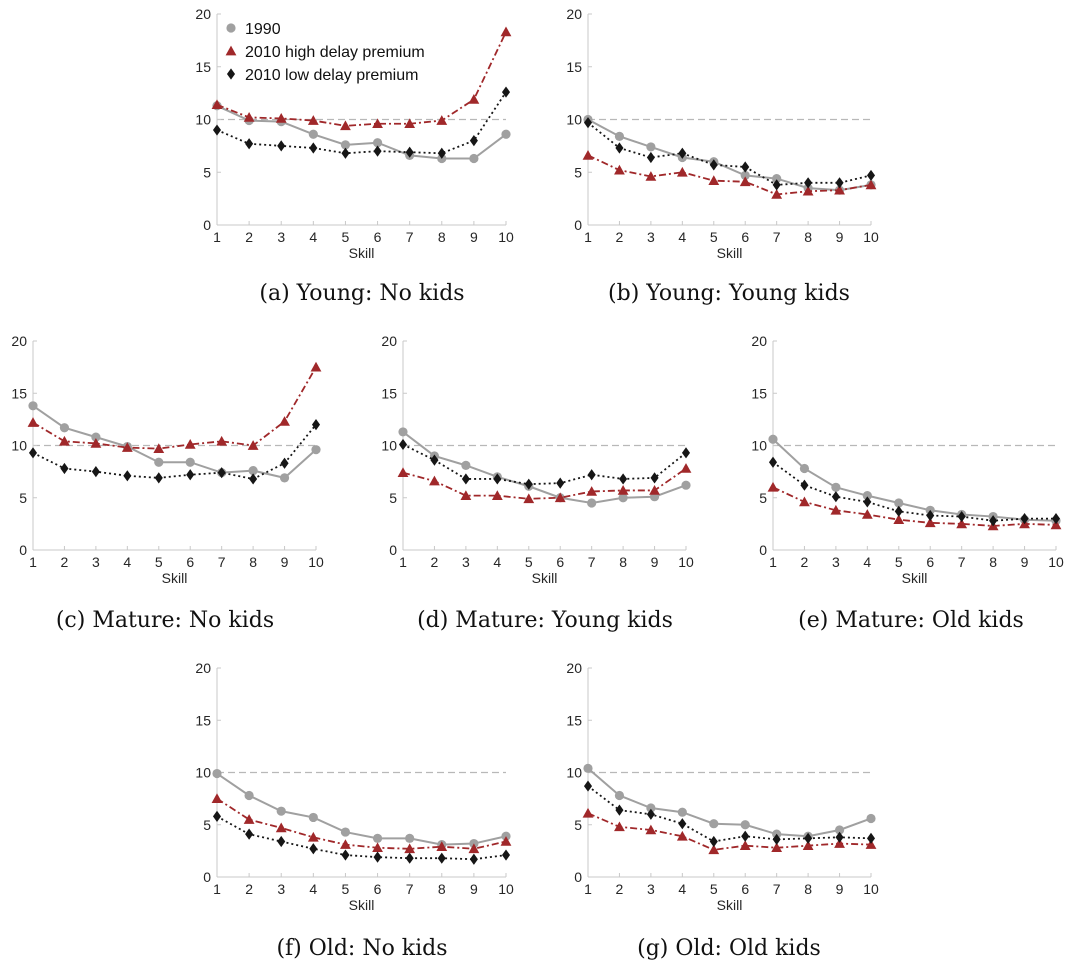 This screenshot has height=968, width=1067. Describe the element at coordinates (361, 293) in the screenshot. I see `panel-caption: (a) Young: No kids` at that location.